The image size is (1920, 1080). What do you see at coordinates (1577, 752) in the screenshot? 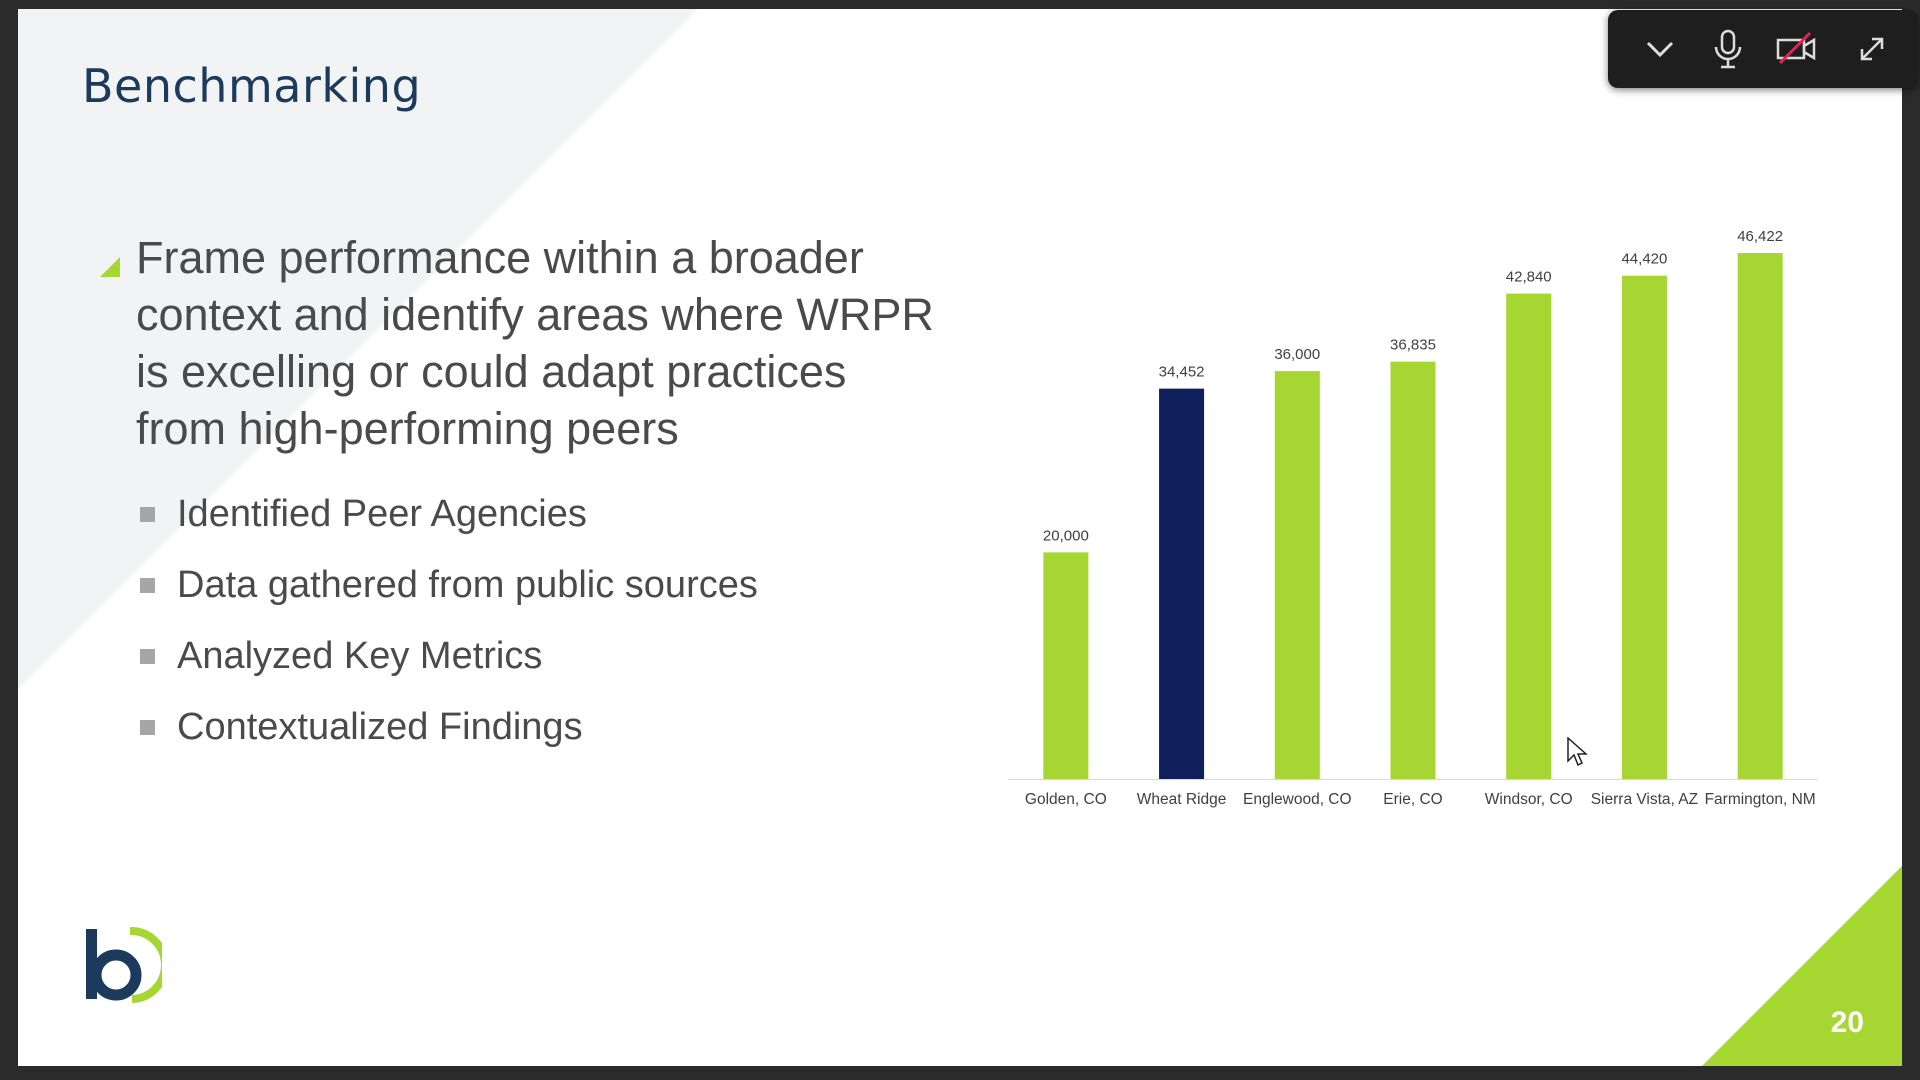
I see `mouse-pointer-icon` at bounding box center [1577, 752].